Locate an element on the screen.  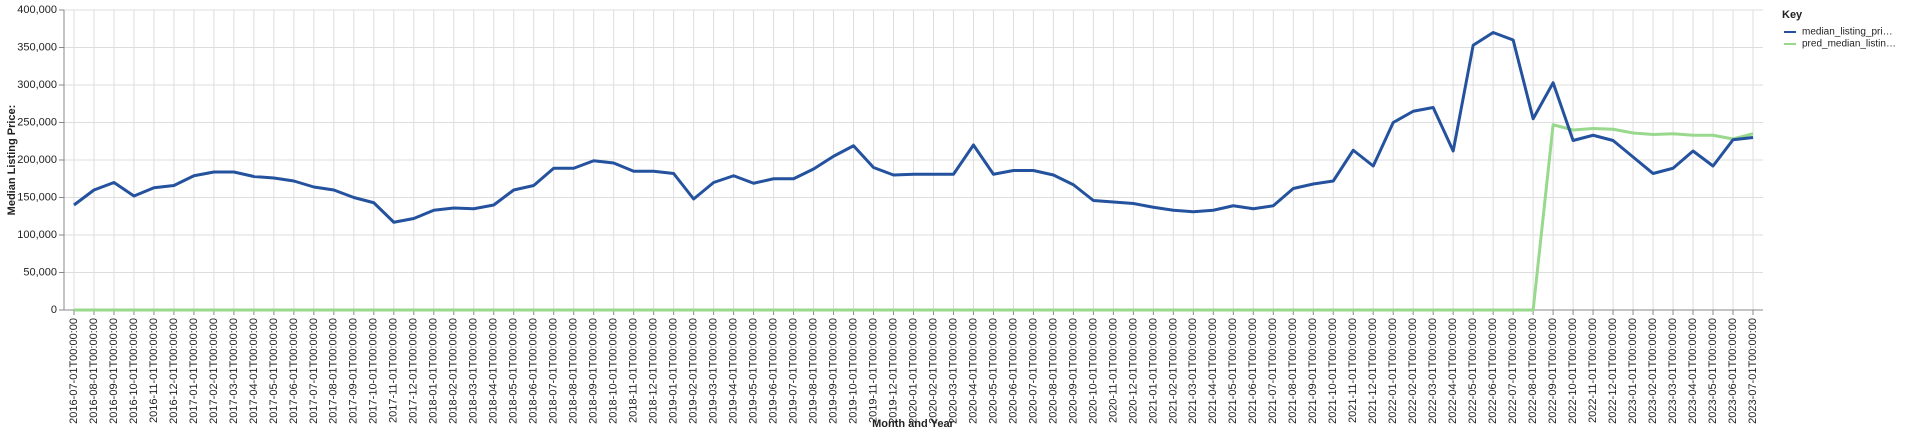
x-tick-label: 2021-01-01T00:00:00 is located at coordinates (1153, 371).